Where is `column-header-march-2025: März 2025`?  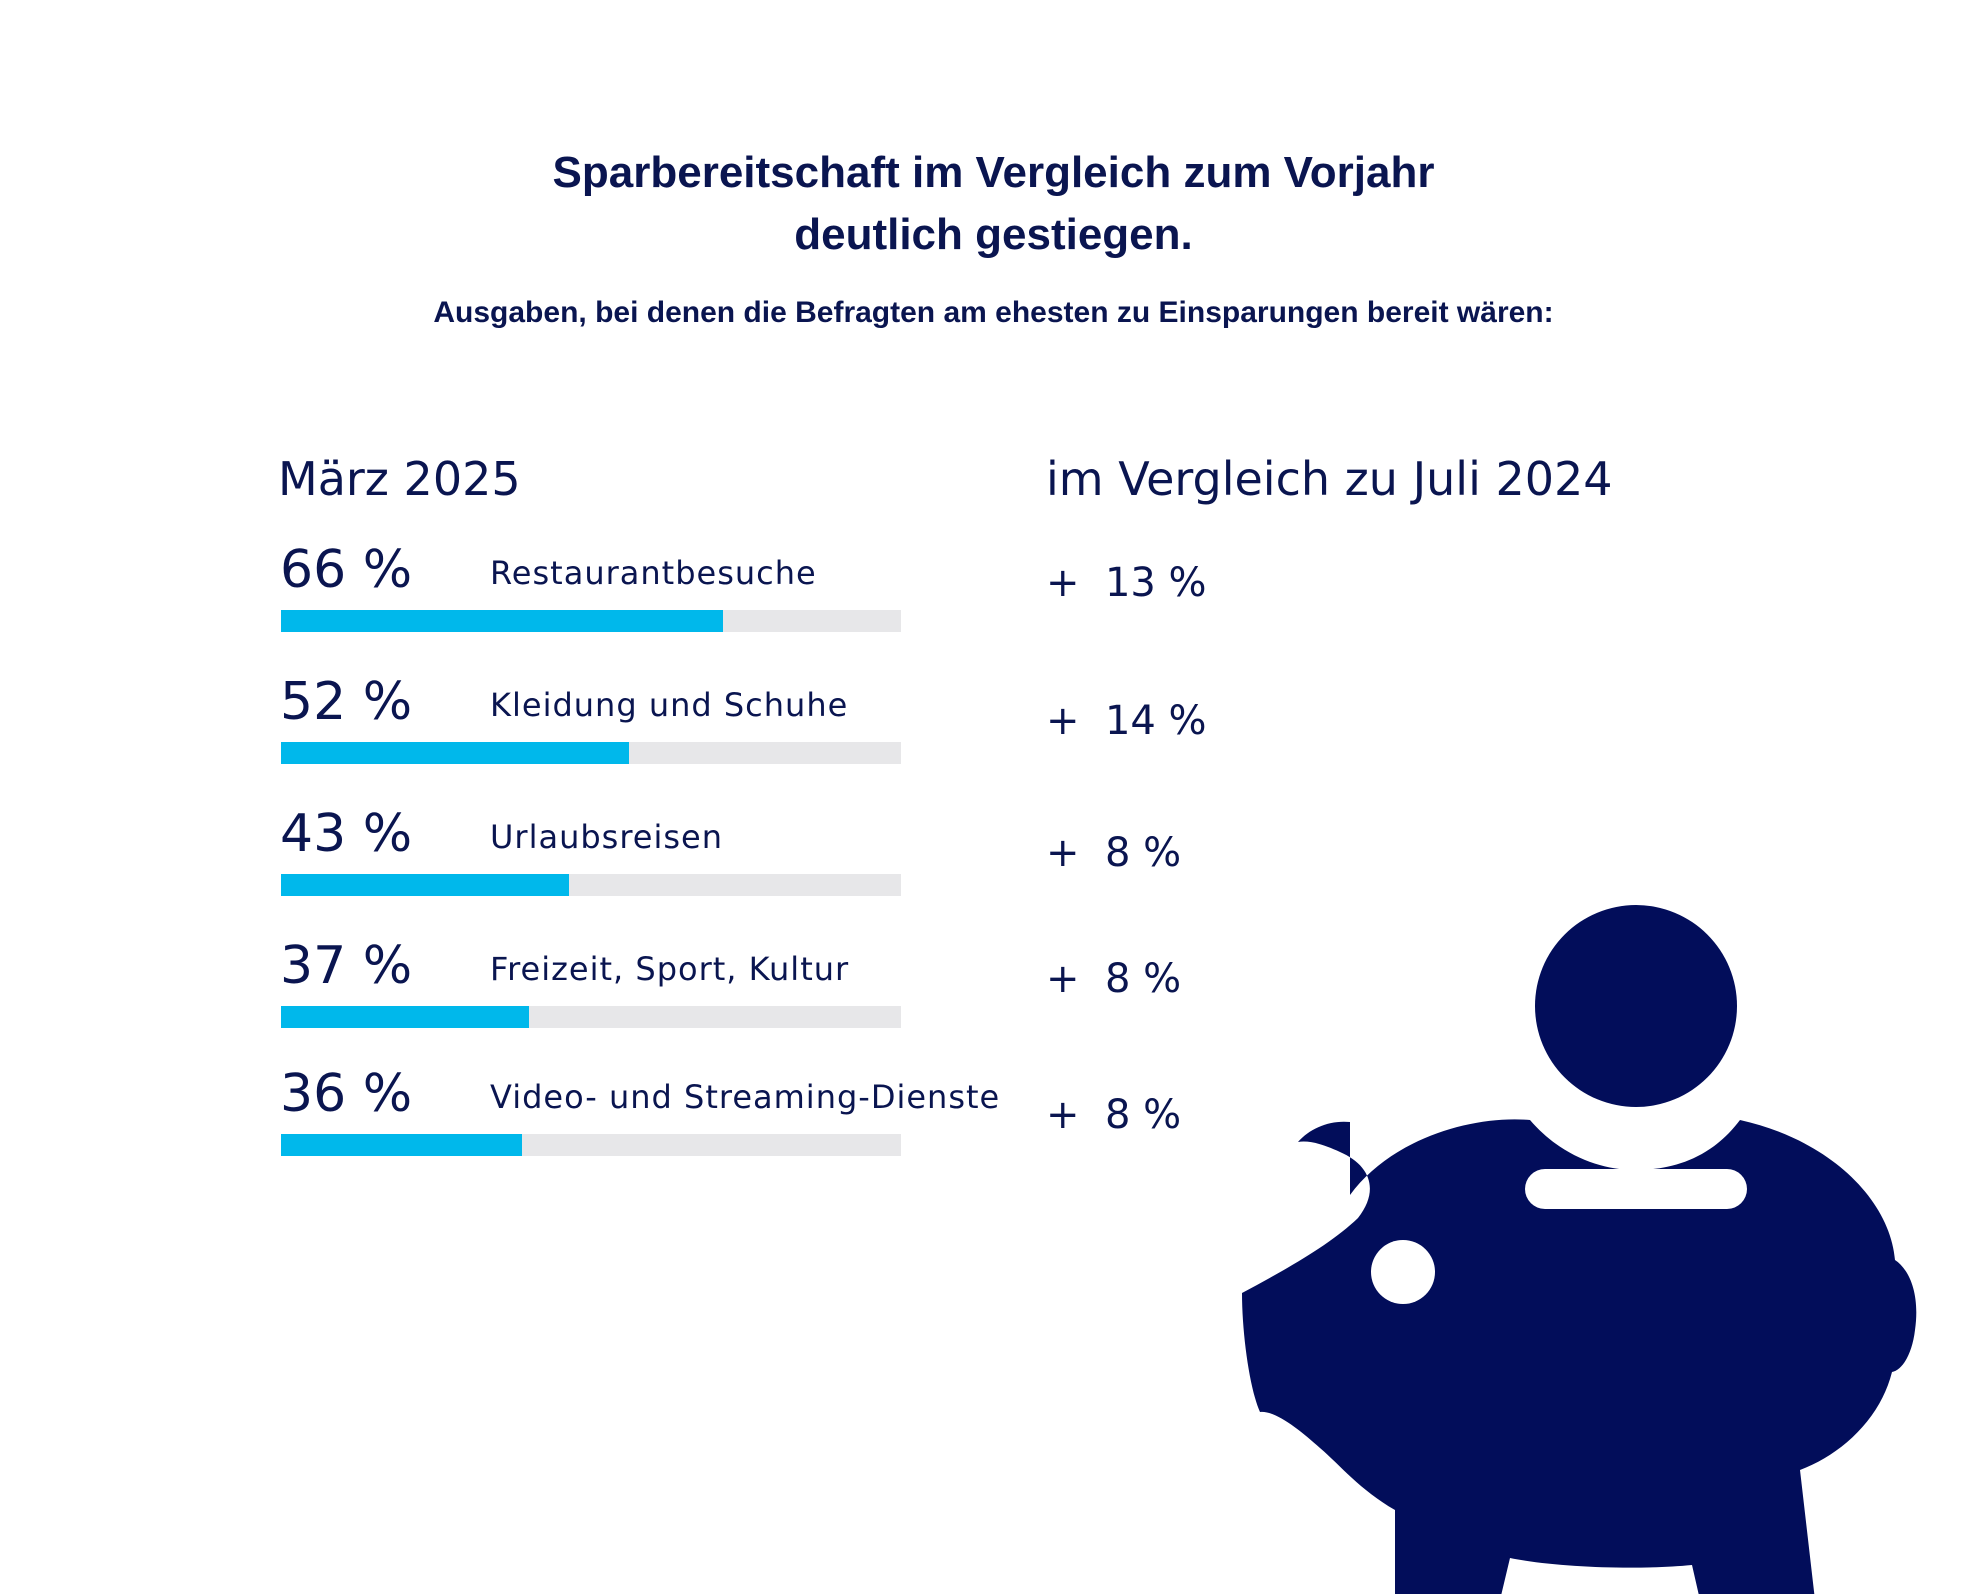
column-header-march-2025: März 2025 is located at coordinates (399, 479).